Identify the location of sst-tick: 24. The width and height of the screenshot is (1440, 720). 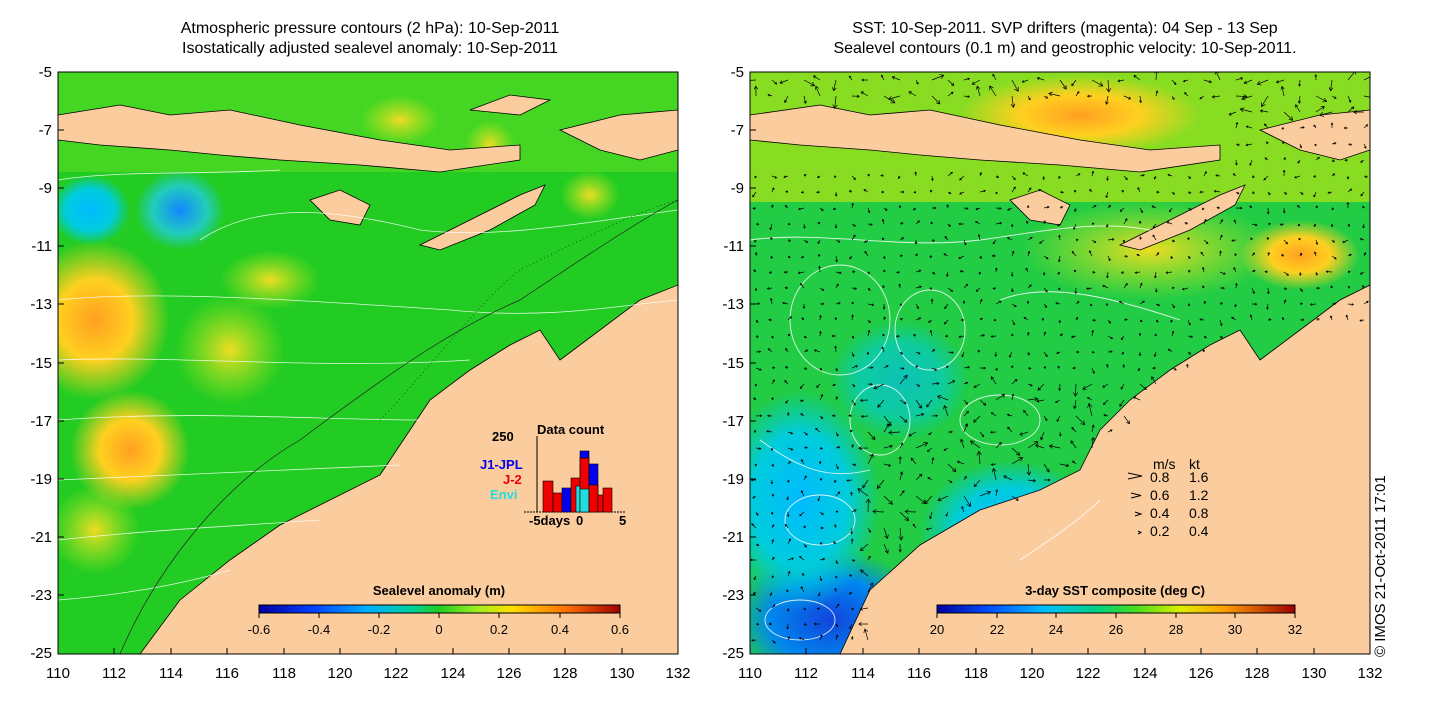
(1056, 629).